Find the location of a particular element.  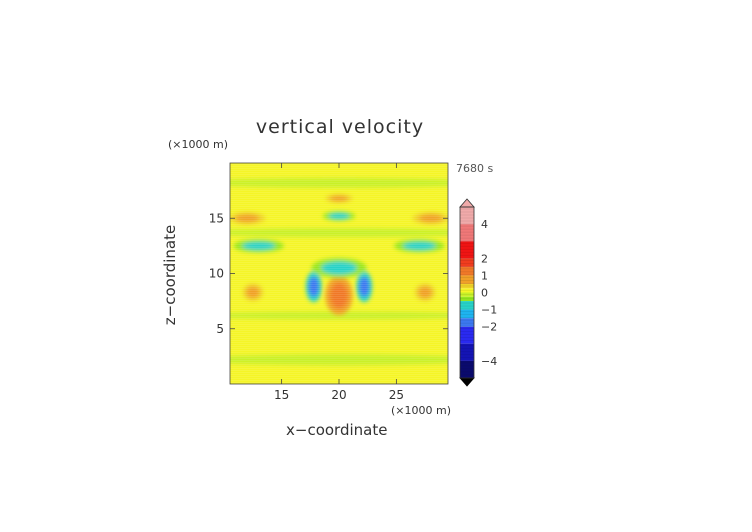

colorbar-label-5: −2 is located at coordinates (489, 327).